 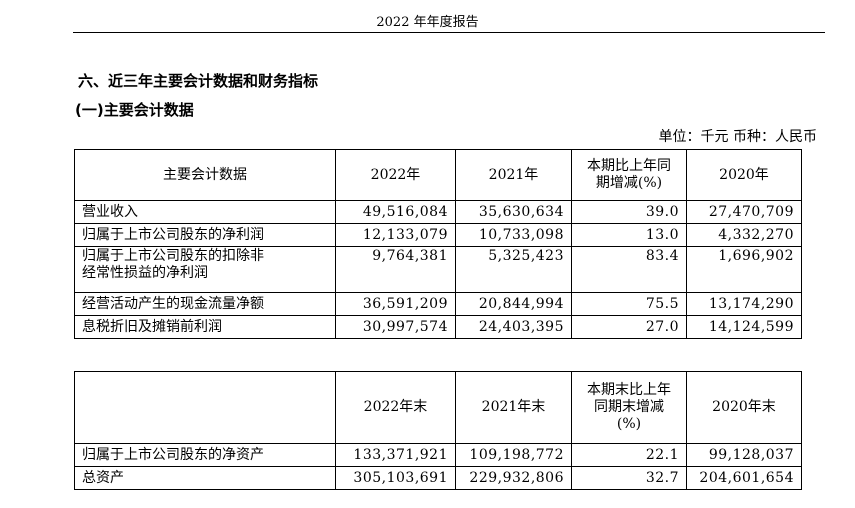 What do you see at coordinates (629, 390) in the screenshot?
I see `header-line: 本期末比上年` at bounding box center [629, 390].